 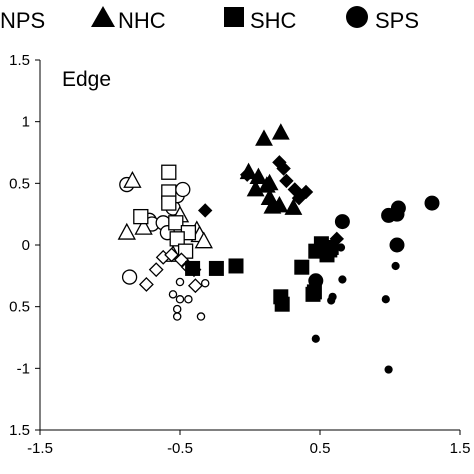 What do you see at coordinates (357, 17) in the screenshot?
I see `legend-marker-sps` at bounding box center [357, 17].